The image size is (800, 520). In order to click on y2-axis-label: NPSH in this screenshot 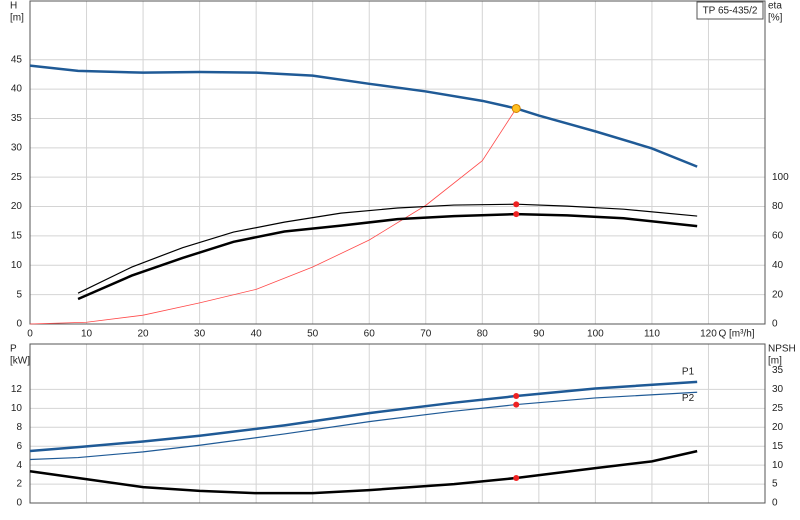, I will do `click(782, 349)`.